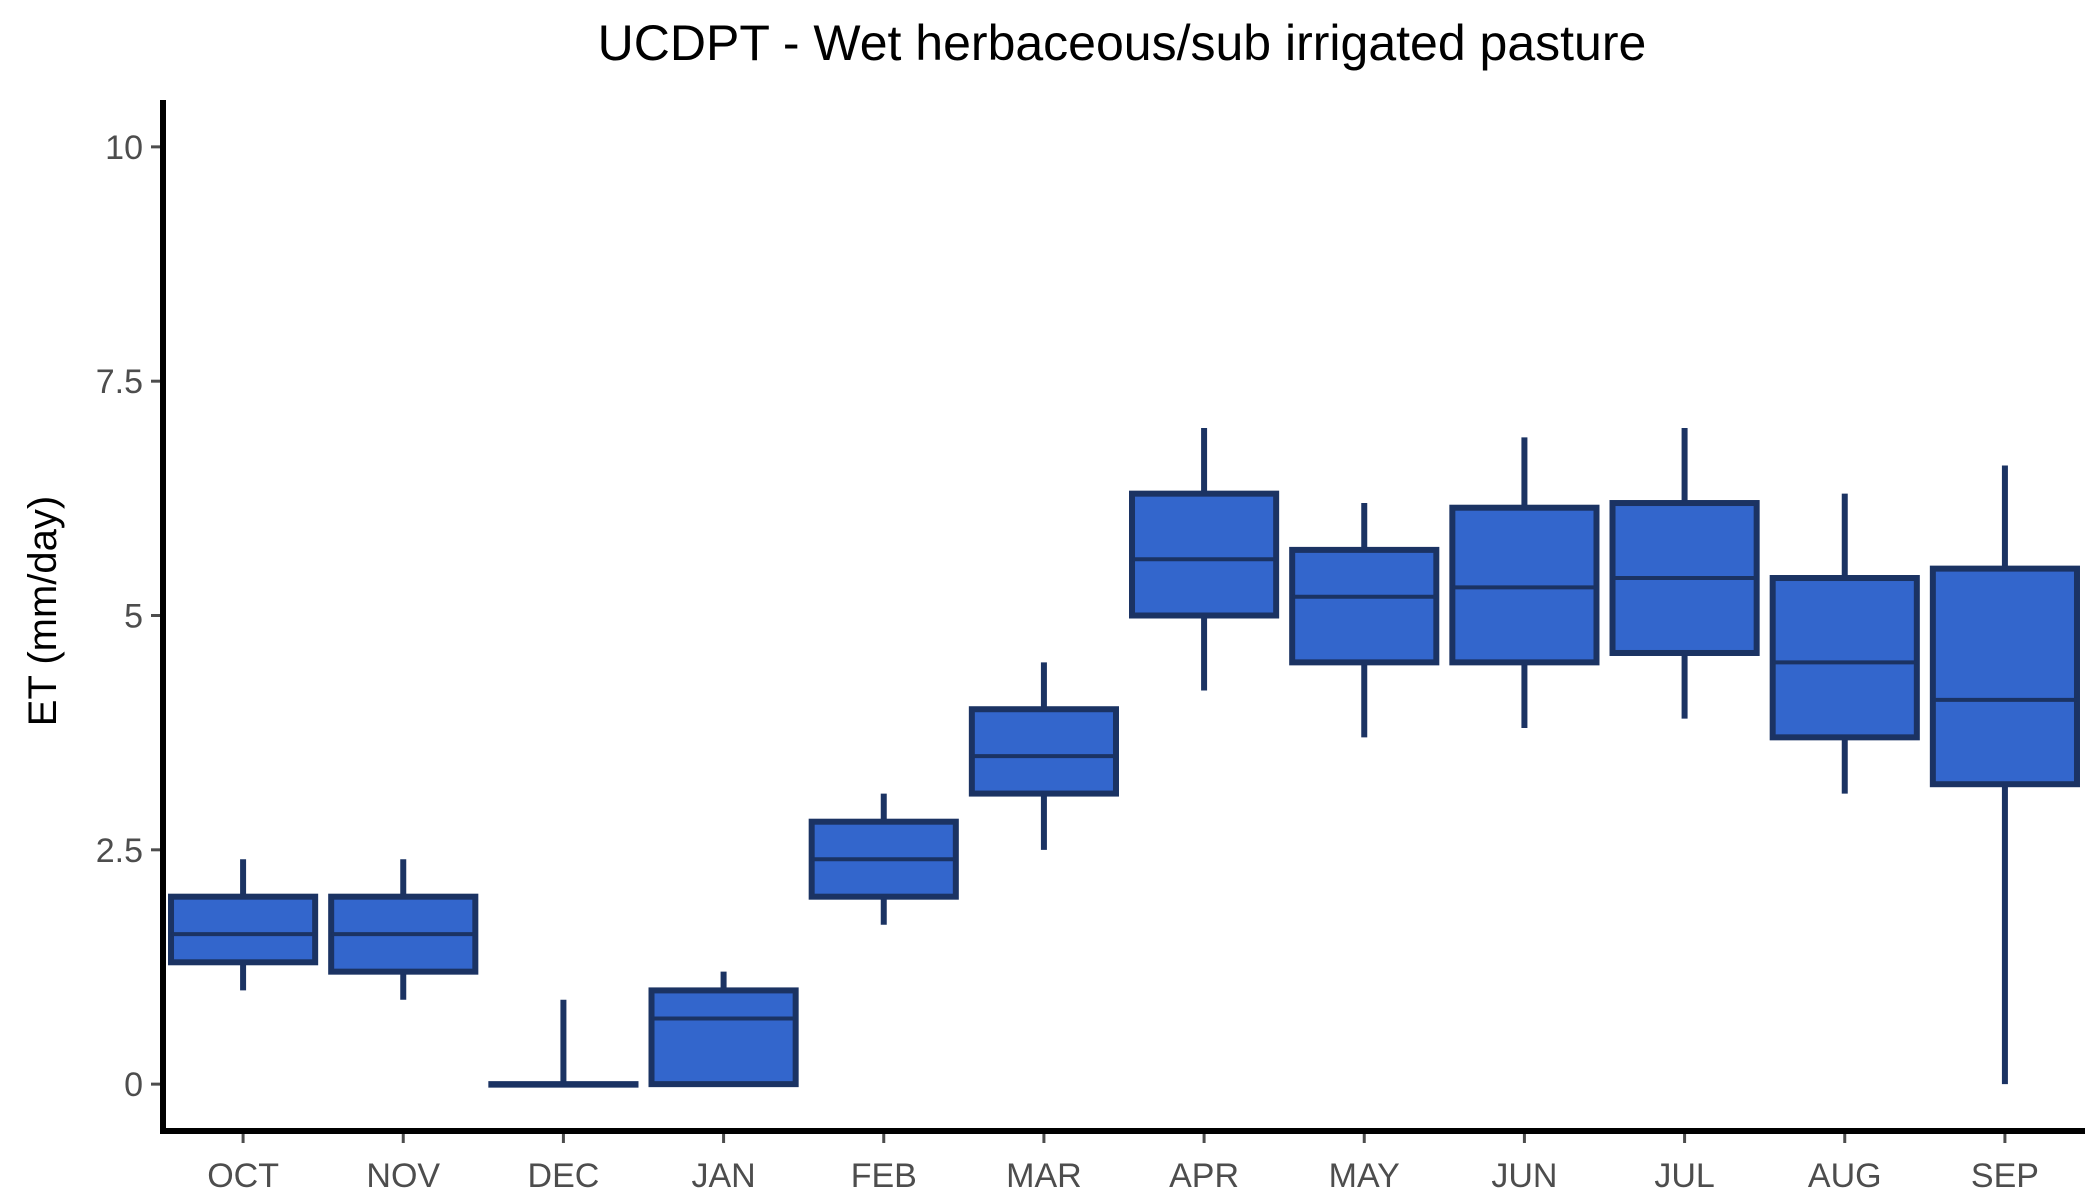  Describe the element at coordinates (1845, 1176) in the screenshot. I see `x-tick-label: AUG` at that location.